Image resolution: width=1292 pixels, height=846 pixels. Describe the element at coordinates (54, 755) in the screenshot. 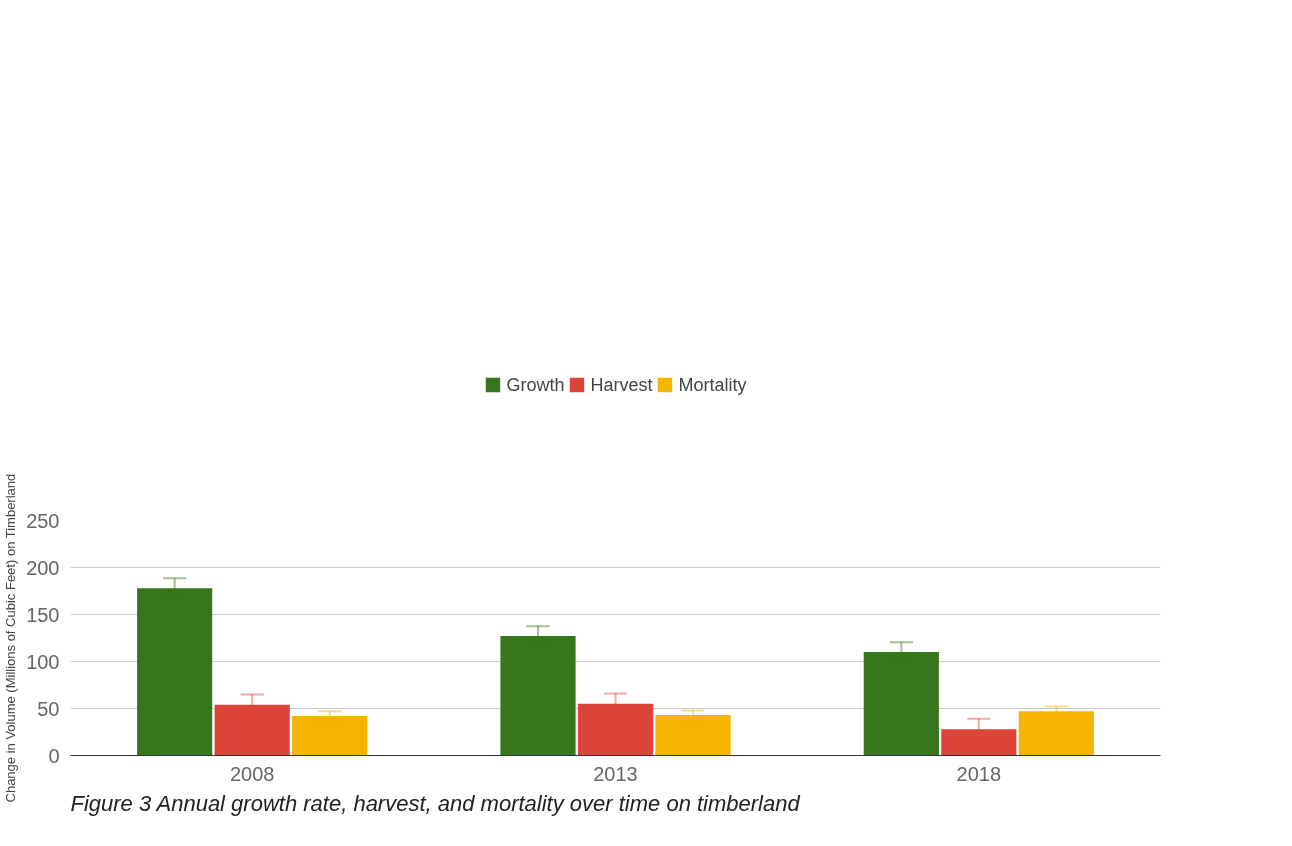

I see `y-tick-label: 0` at that location.